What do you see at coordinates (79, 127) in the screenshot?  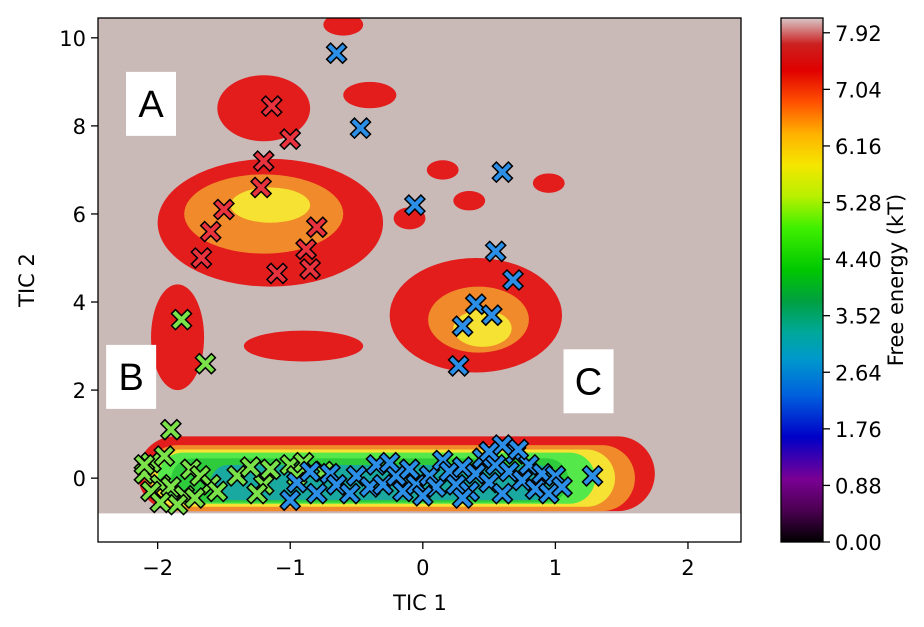 I see `y-tick-label: 8` at bounding box center [79, 127].